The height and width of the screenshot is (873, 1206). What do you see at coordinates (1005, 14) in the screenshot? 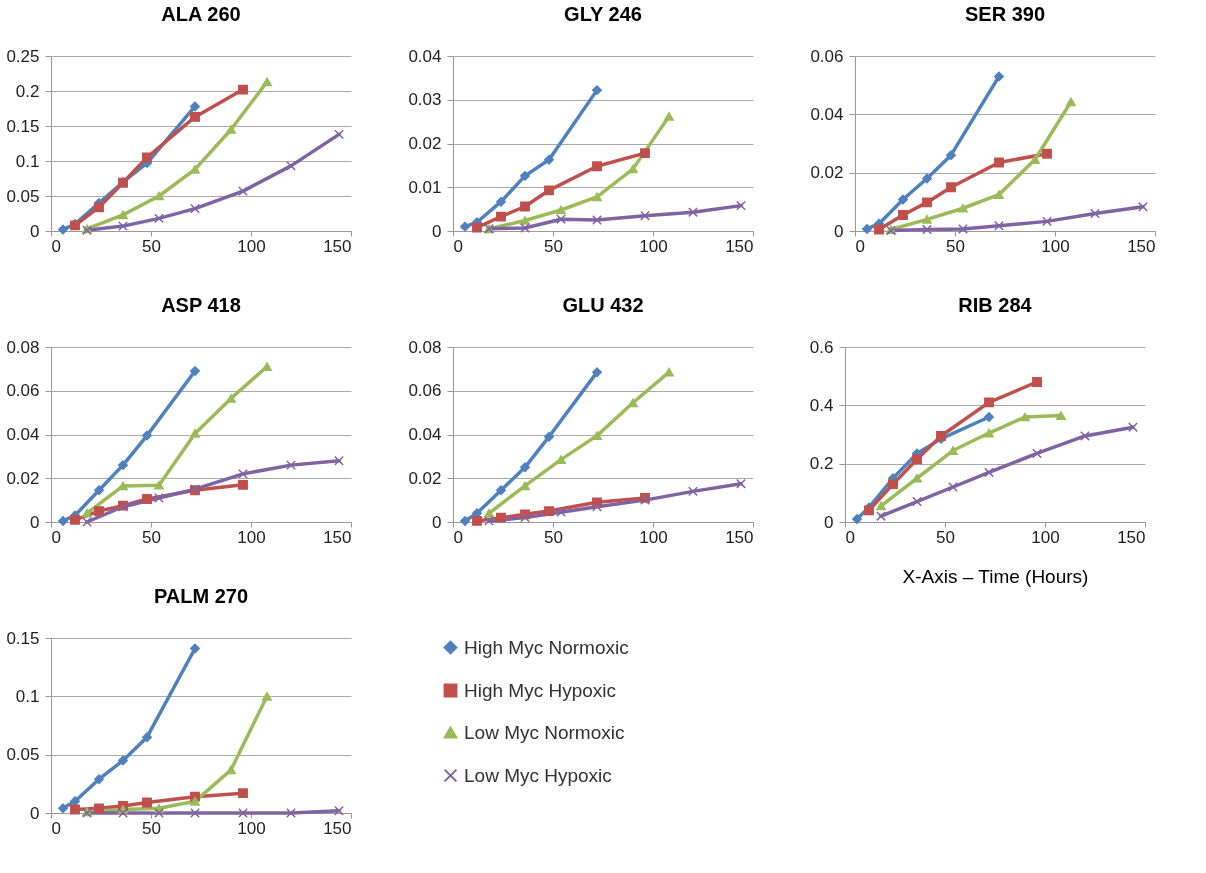
I see `chart-title: SER 390` at bounding box center [1005, 14].